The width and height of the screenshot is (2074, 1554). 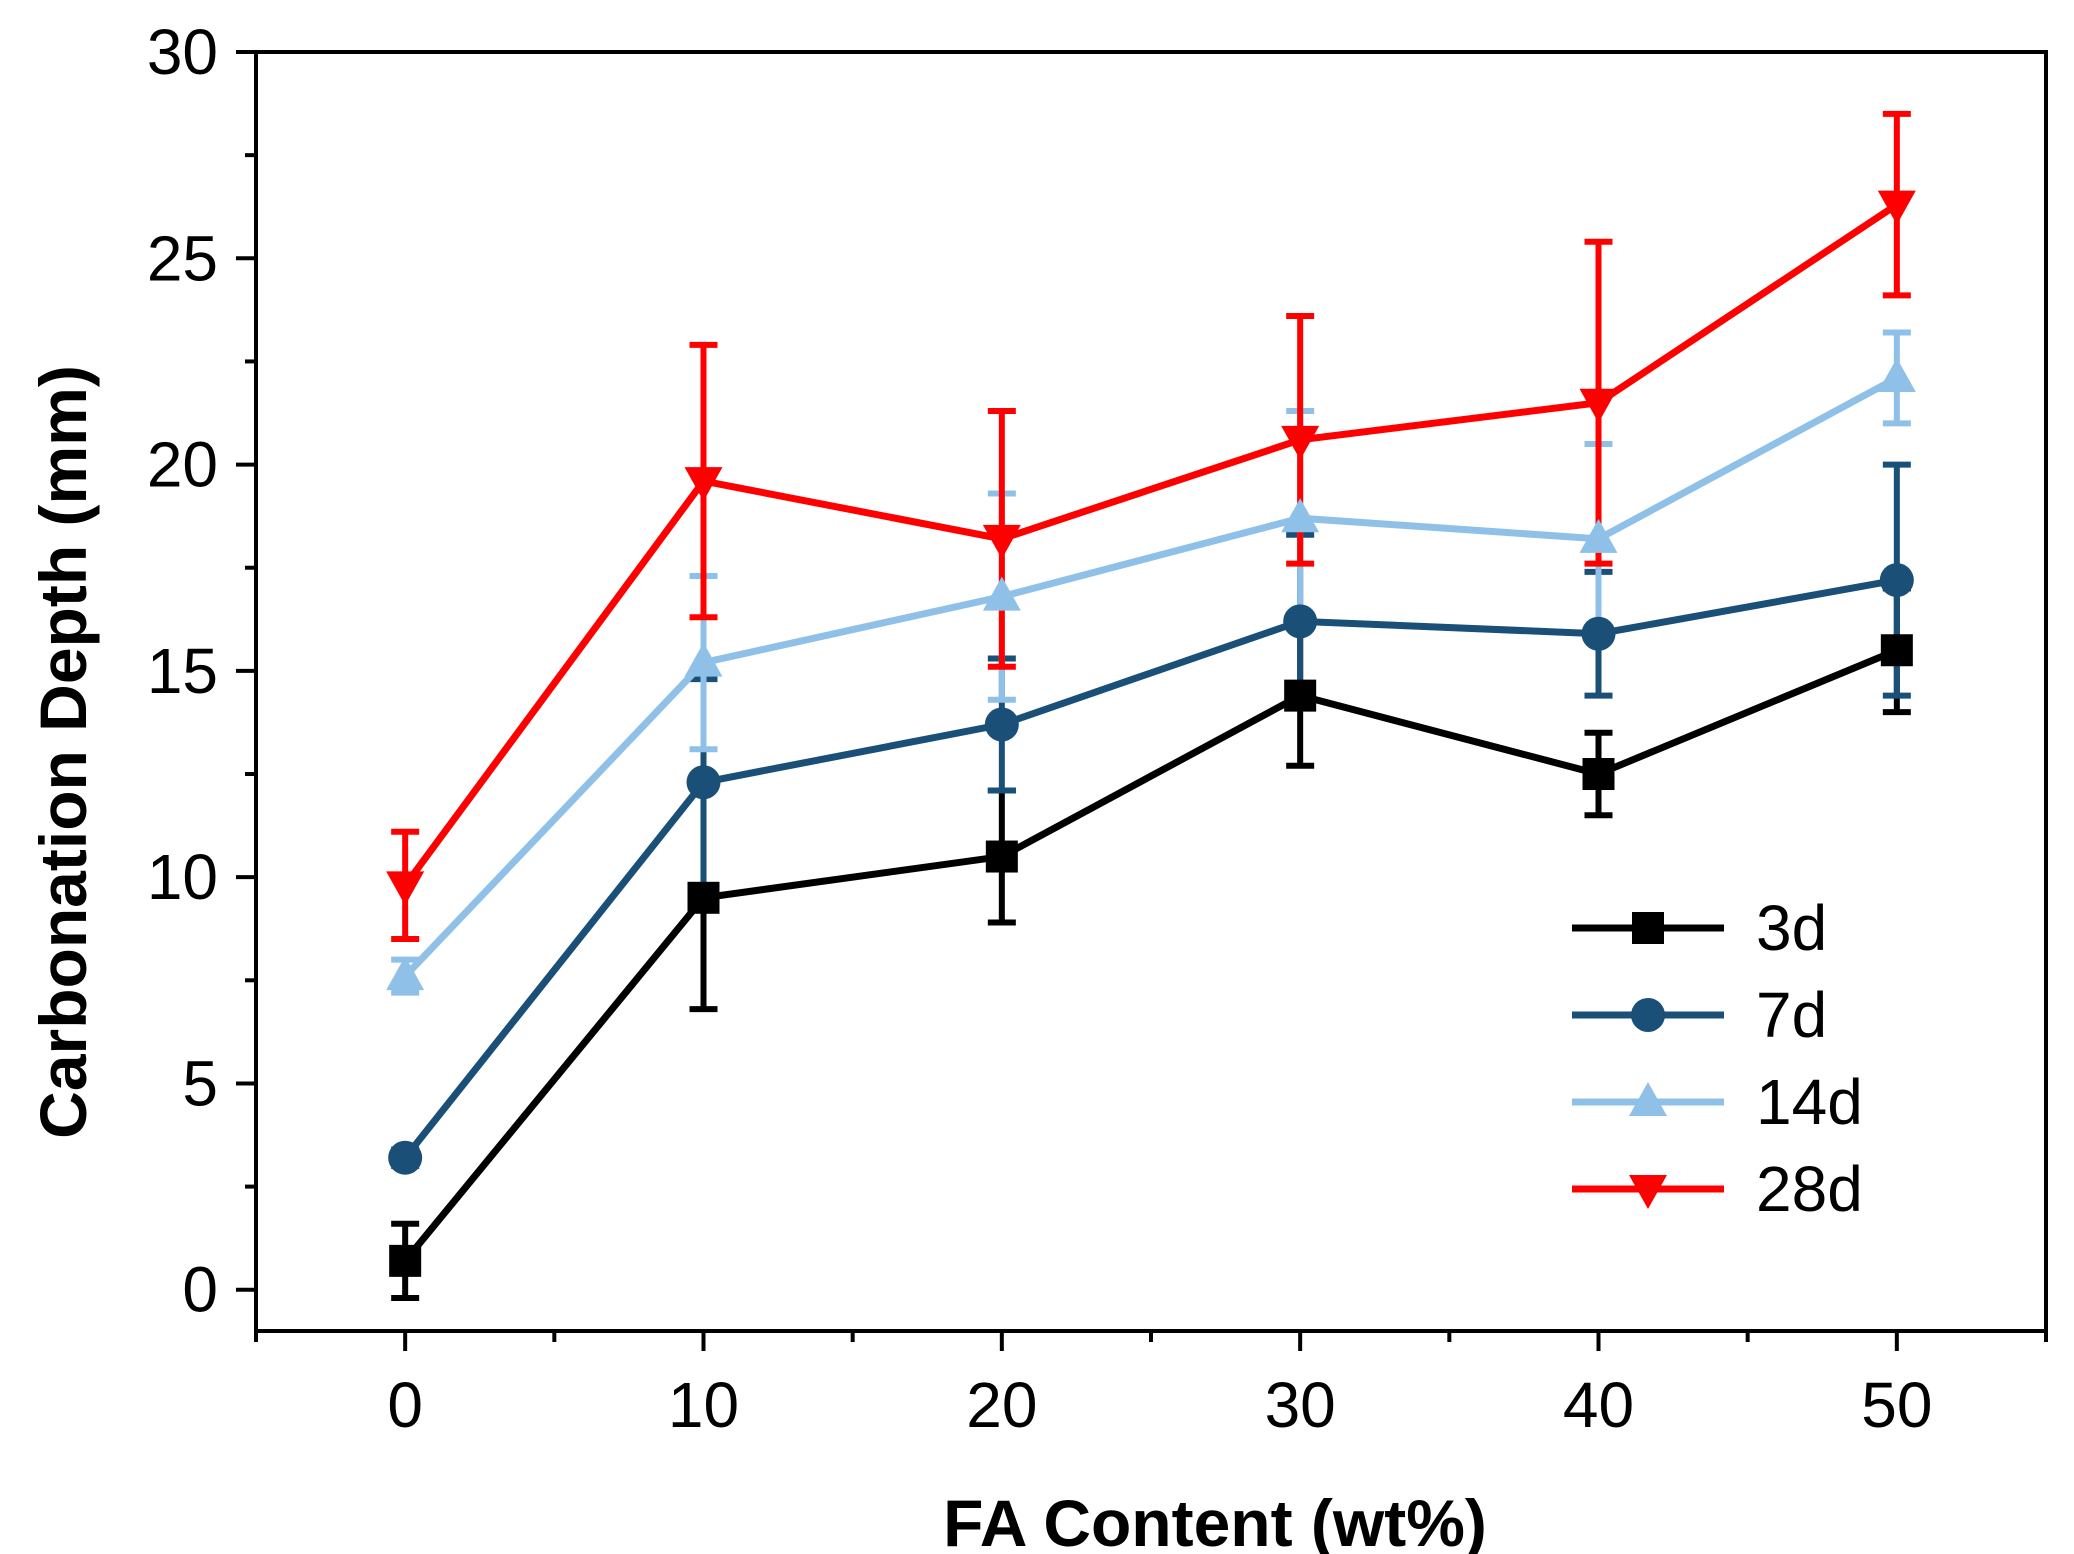 I want to click on legend-3d-marker, so click(x=1648, y=928).